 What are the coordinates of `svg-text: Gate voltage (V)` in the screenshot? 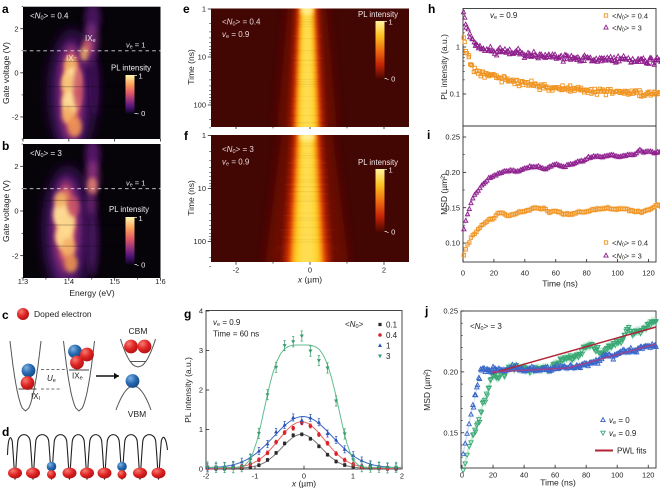 It's located at (6, 73).